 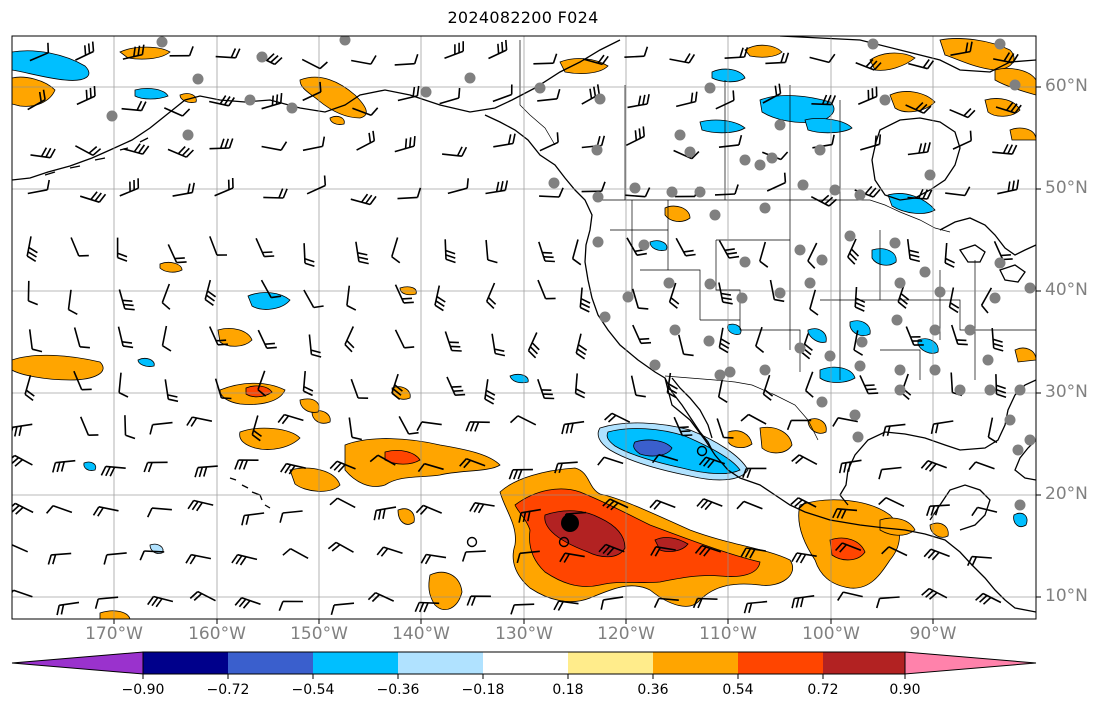 I want to click on lat-label-60n: 60°N, so click(x=1066, y=86).